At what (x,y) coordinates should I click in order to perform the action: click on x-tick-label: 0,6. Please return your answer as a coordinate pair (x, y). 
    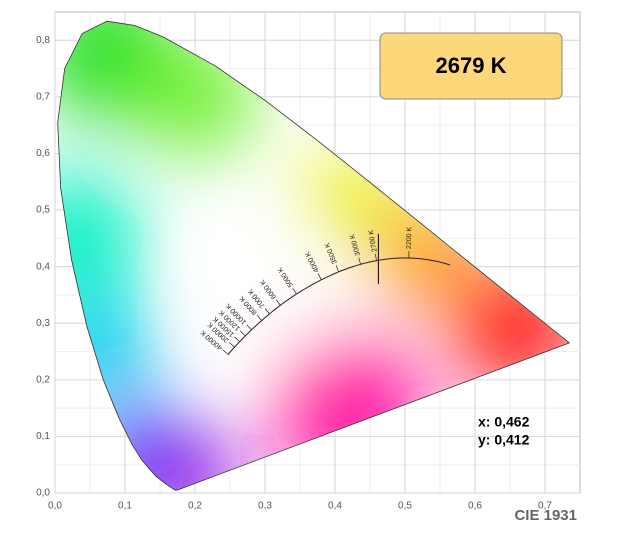
    Looking at the image, I should click on (475, 506).